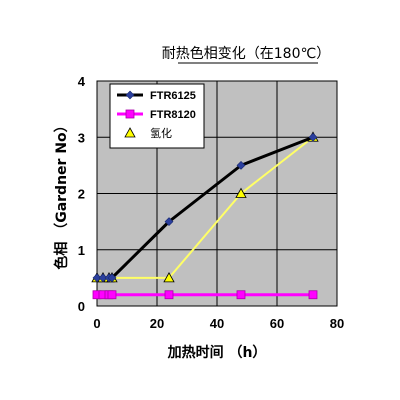 The width and height of the screenshot is (400, 400). I want to click on series-square, so click(205, 295).